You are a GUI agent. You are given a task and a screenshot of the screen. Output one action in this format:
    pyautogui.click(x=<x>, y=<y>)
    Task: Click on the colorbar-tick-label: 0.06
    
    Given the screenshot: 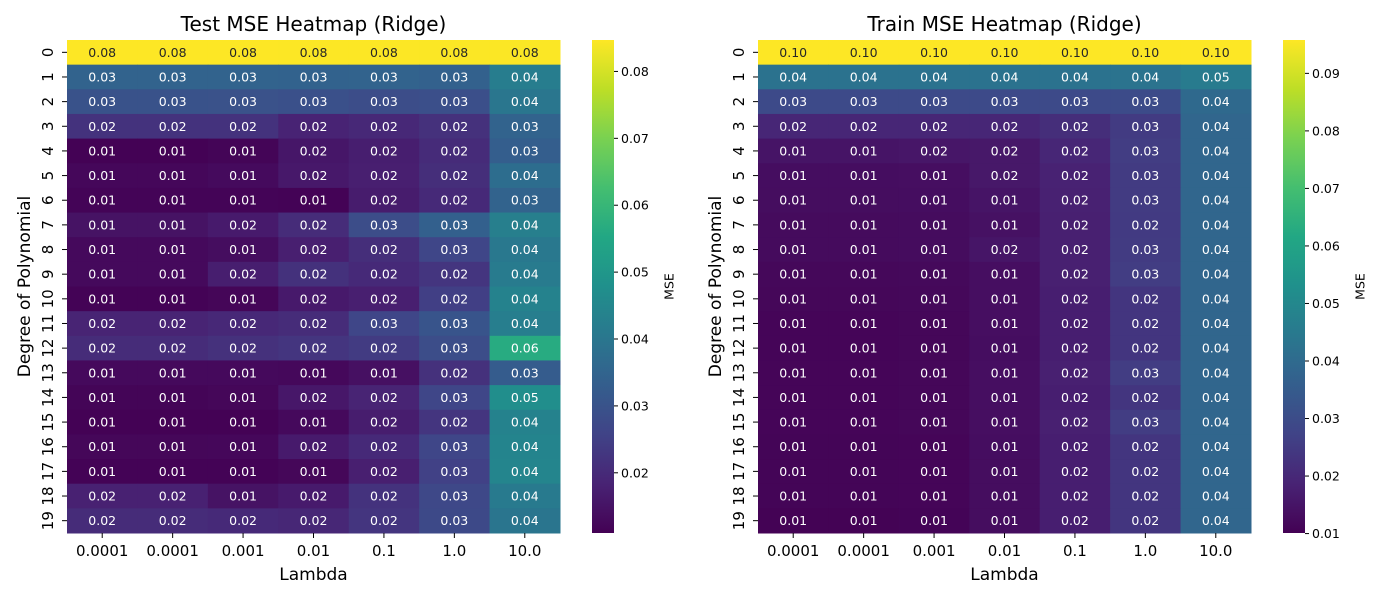 What is the action you would take?
    pyautogui.click(x=1326, y=245)
    